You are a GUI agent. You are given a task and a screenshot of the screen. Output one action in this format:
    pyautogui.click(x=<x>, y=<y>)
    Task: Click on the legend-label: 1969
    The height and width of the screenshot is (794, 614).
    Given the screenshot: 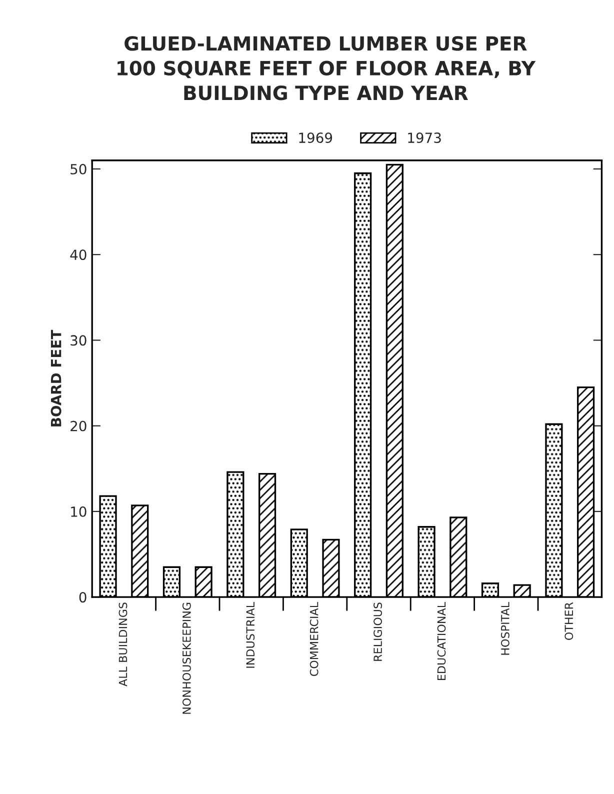 What is the action you would take?
    pyautogui.click(x=315, y=138)
    